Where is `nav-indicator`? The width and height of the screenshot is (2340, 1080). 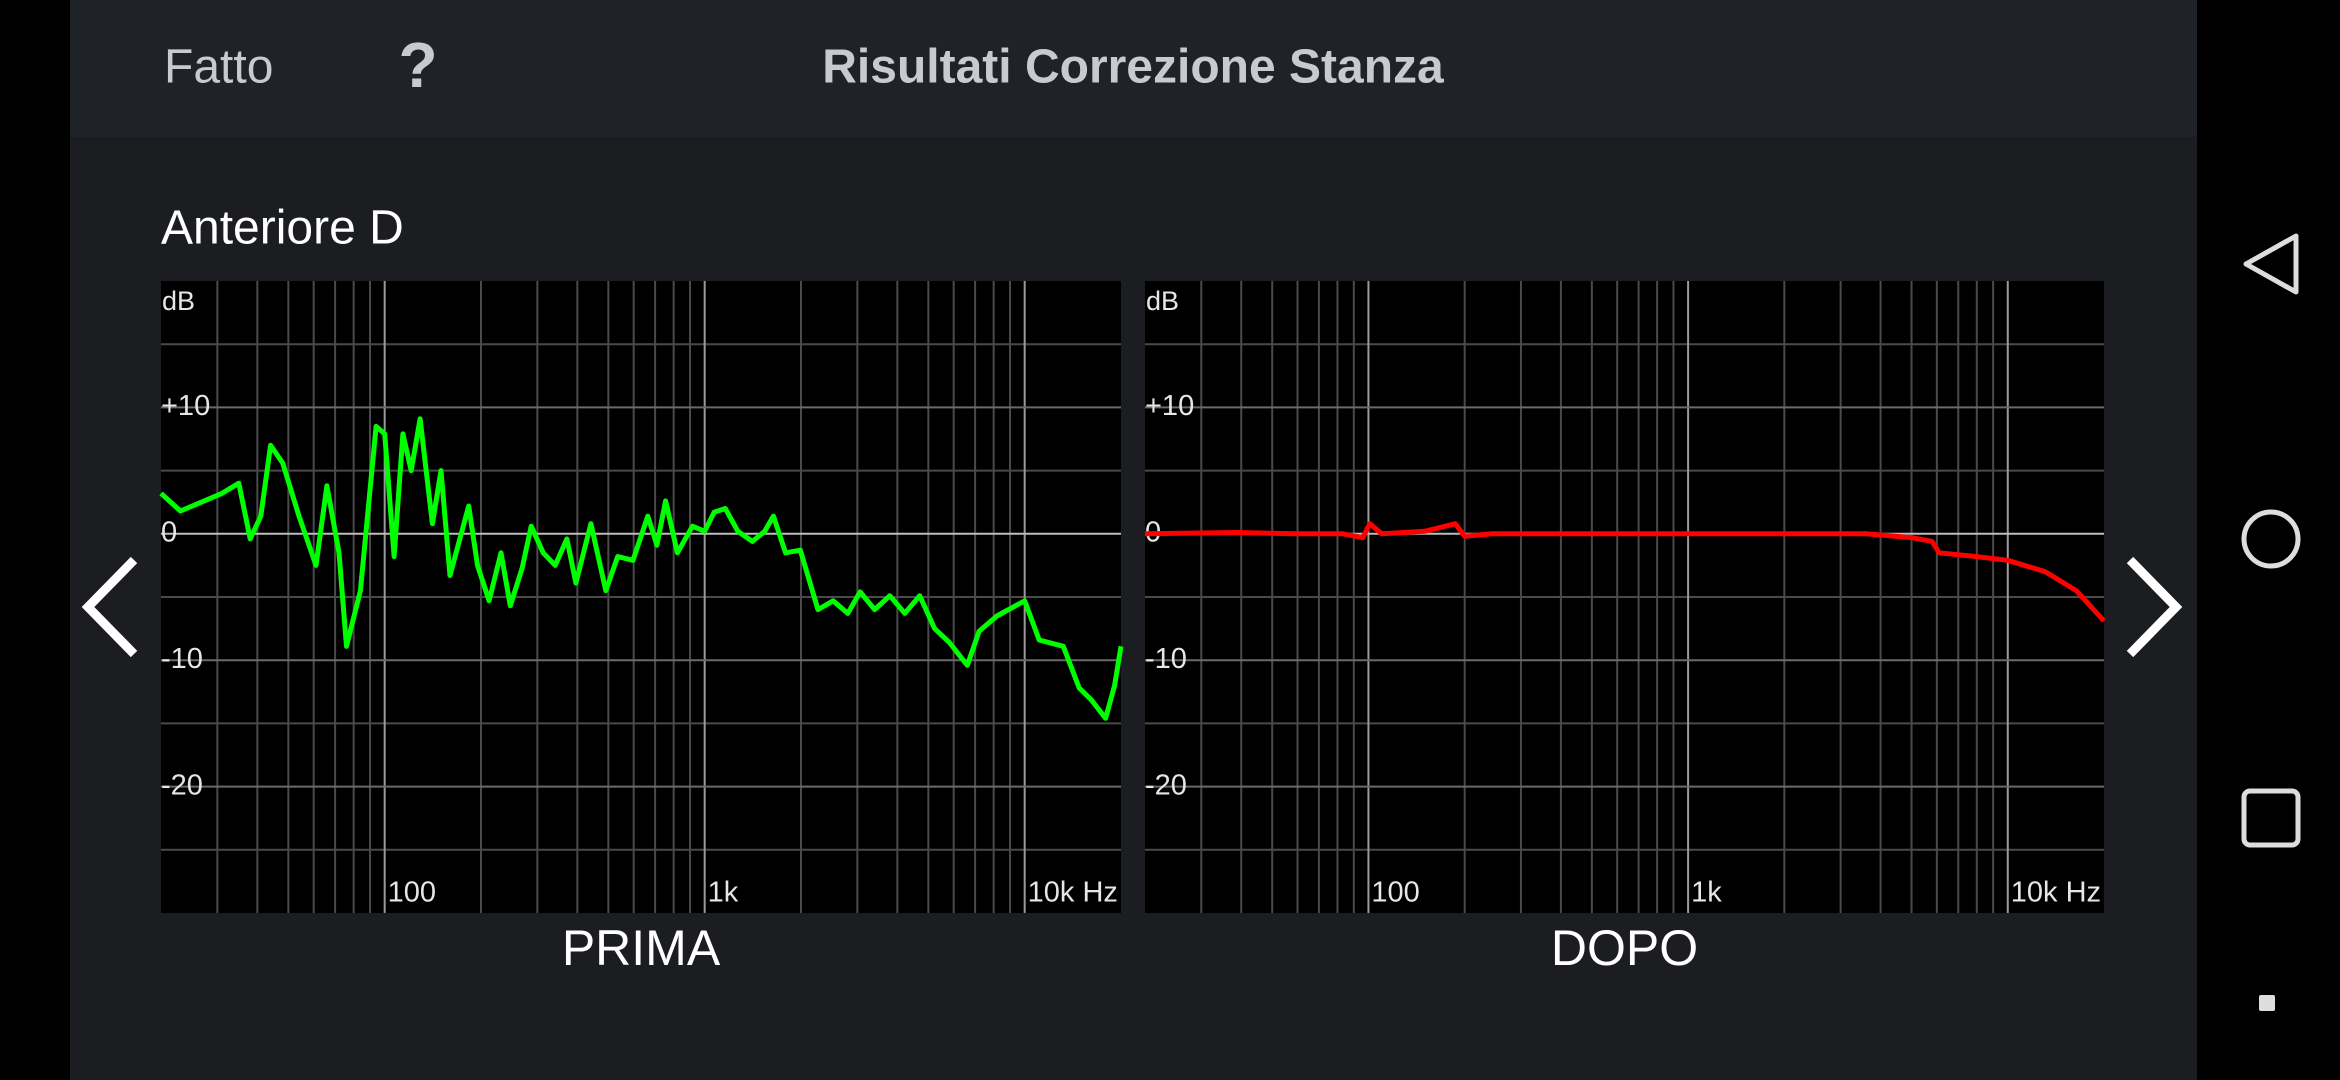
nav-indicator is located at coordinates (2267, 1003).